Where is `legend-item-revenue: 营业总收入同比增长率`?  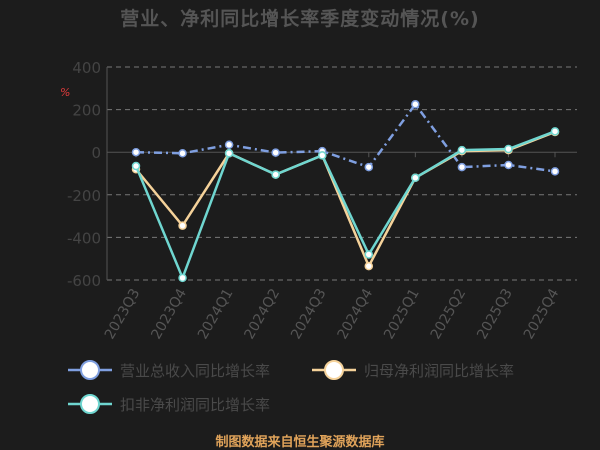 legend-item-revenue: 营业总收入同比增长率 is located at coordinates (169, 370).